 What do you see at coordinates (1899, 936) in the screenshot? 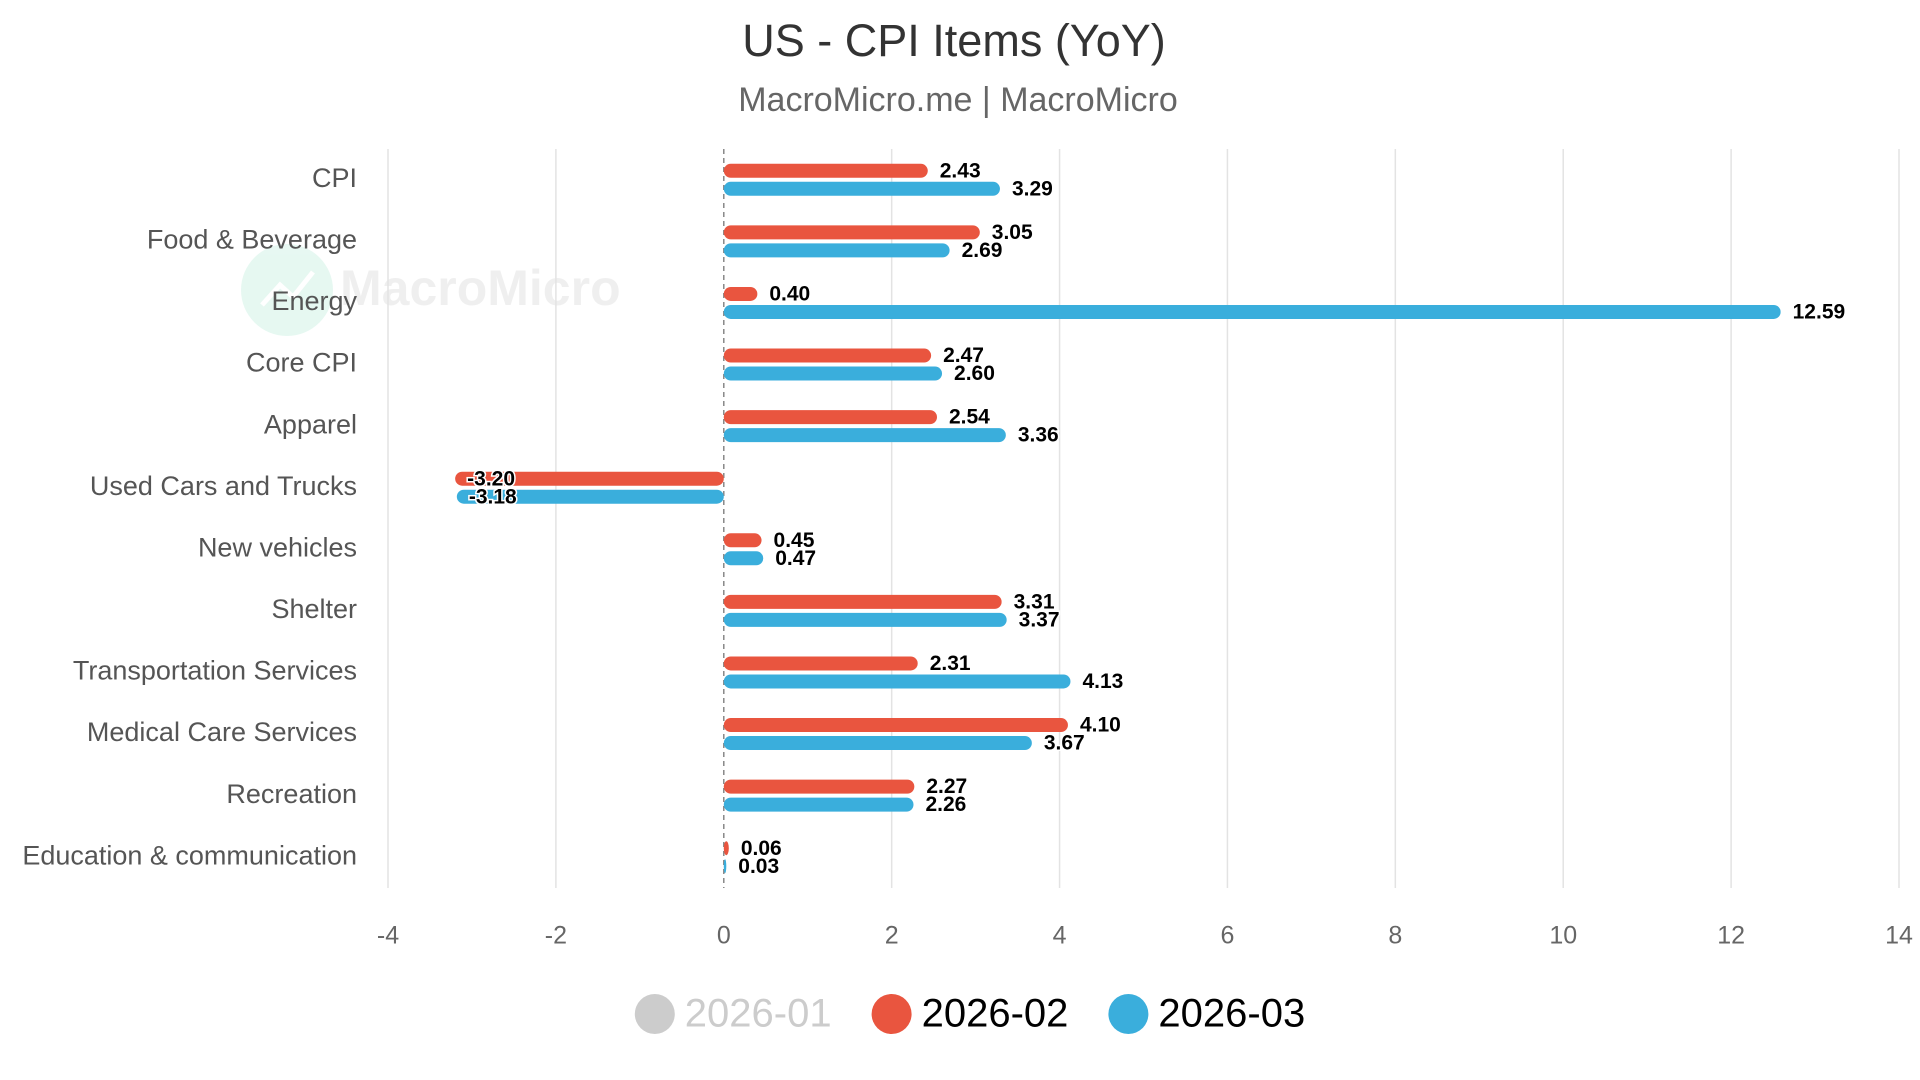
I see `x-tick-label: 14` at bounding box center [1899, 936].